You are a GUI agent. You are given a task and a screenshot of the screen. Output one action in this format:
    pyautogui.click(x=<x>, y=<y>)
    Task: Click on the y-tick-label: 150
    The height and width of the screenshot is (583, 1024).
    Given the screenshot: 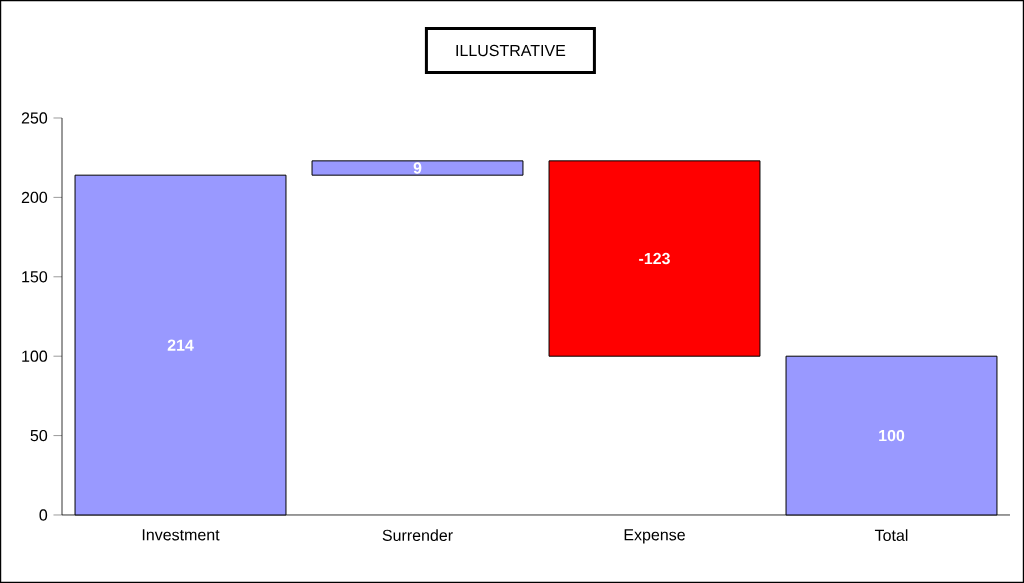 What is the action you would take?
    pyautogui.click(x=35, y=277)
    